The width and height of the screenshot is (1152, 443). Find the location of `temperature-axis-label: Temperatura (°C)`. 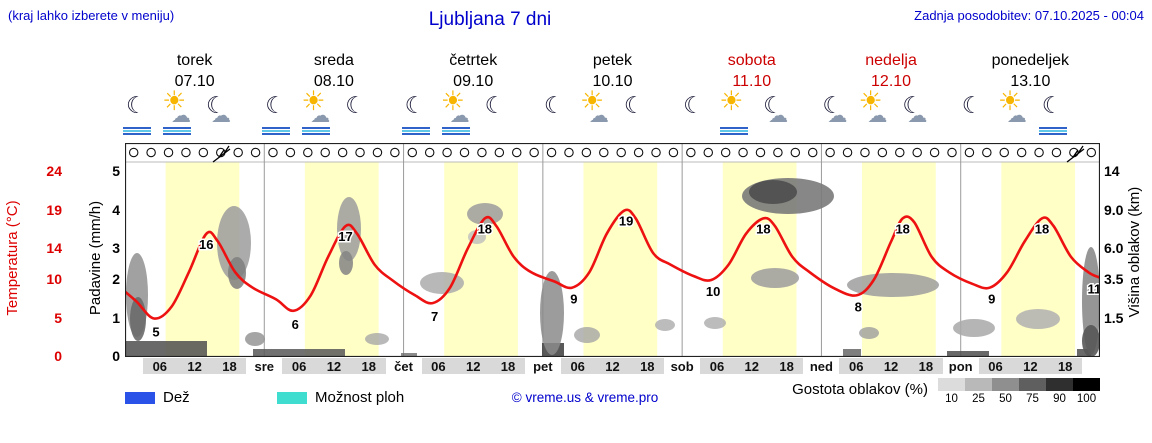

temperature-axis-label: Temperatura (°C) is located at coordinates (12, 258).